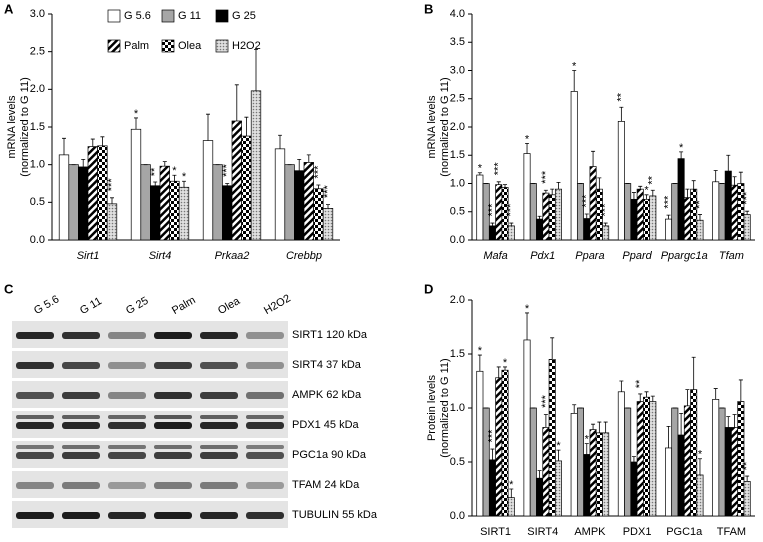 The height and width of the screenshot is (542, 763). Describe the element at coordinates (637, 532) in the screenshot. I see `x-tick-label: PDX1` at that location.